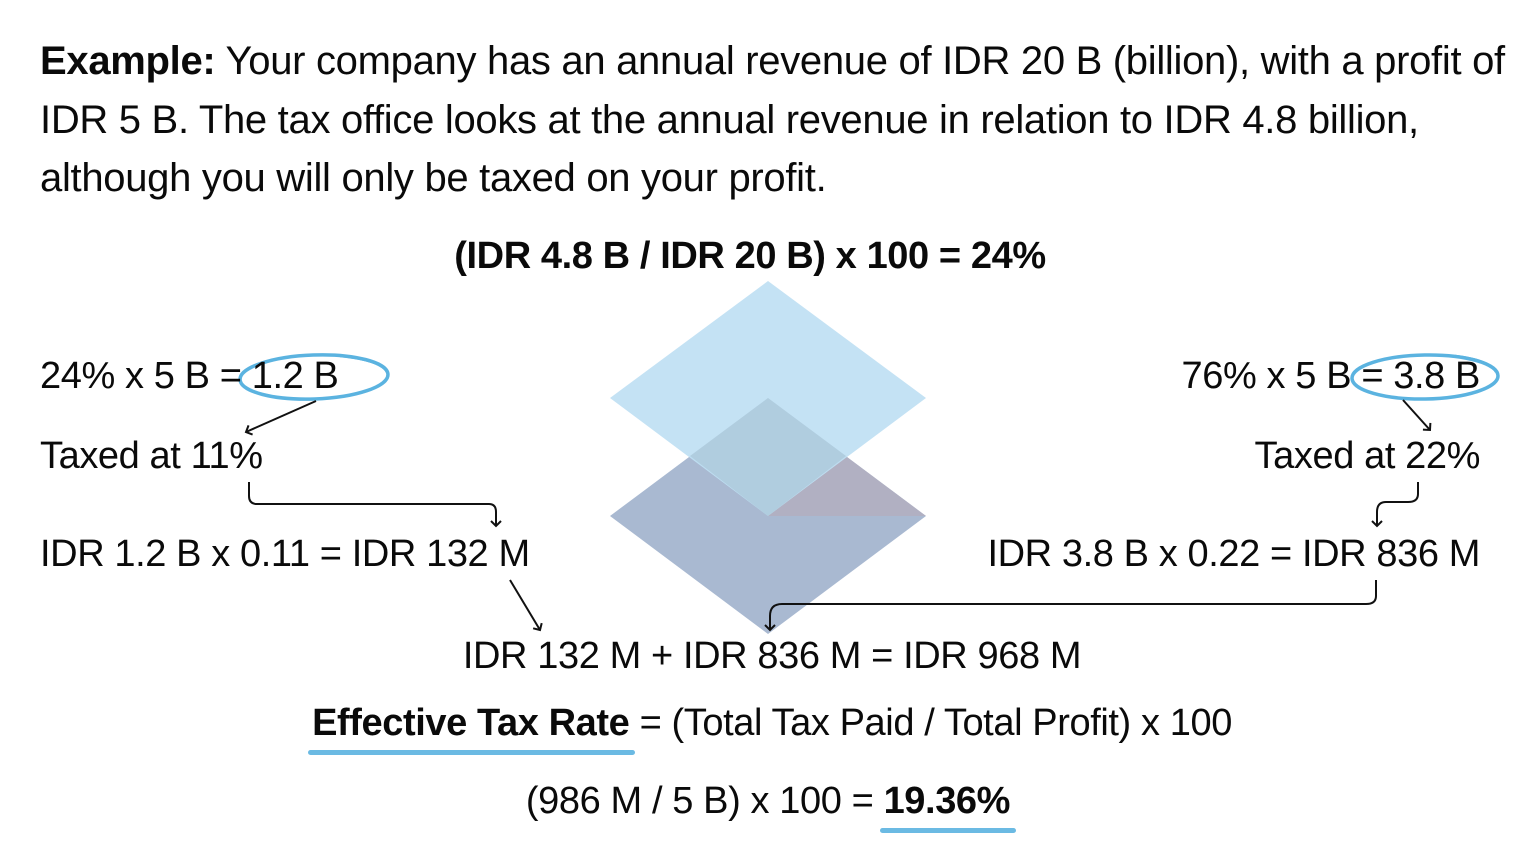 This screenshot has width=1536, height=864. I want to click on effective-tax-rate-equation: = (Total Tax Paid / Total Profit) x 100, so click(931, 723).